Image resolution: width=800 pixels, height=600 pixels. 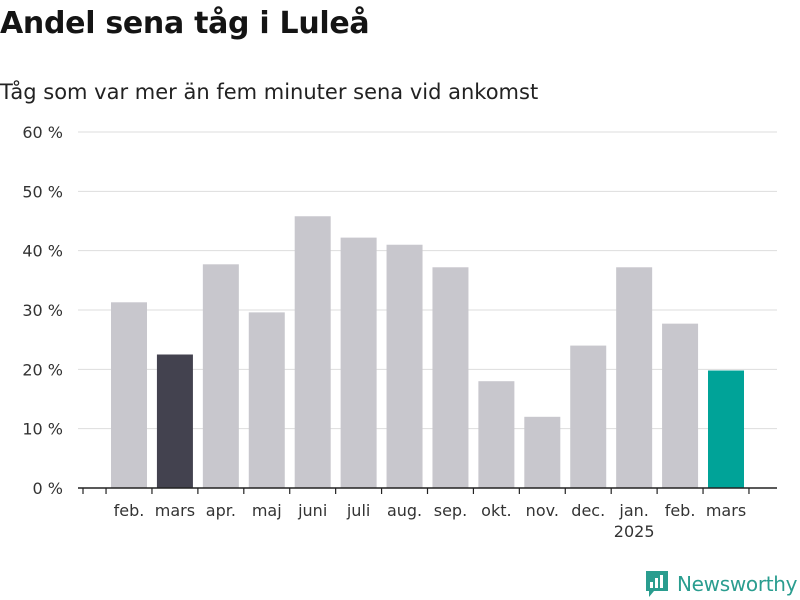 I want to click on x-tick-label: okt., so click(x=496, y=510).